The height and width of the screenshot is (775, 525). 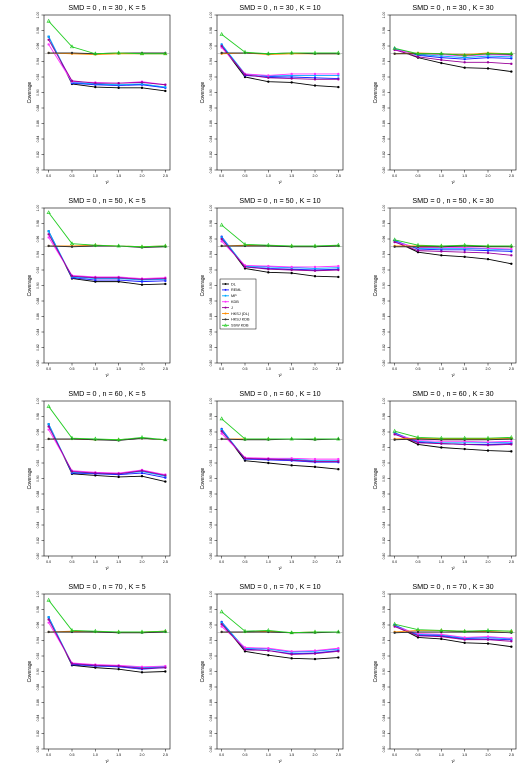 What do you see at coordinates (233, 284) in the screenshot?
I see `legend-label: DL` at bounding box center [233, 284].